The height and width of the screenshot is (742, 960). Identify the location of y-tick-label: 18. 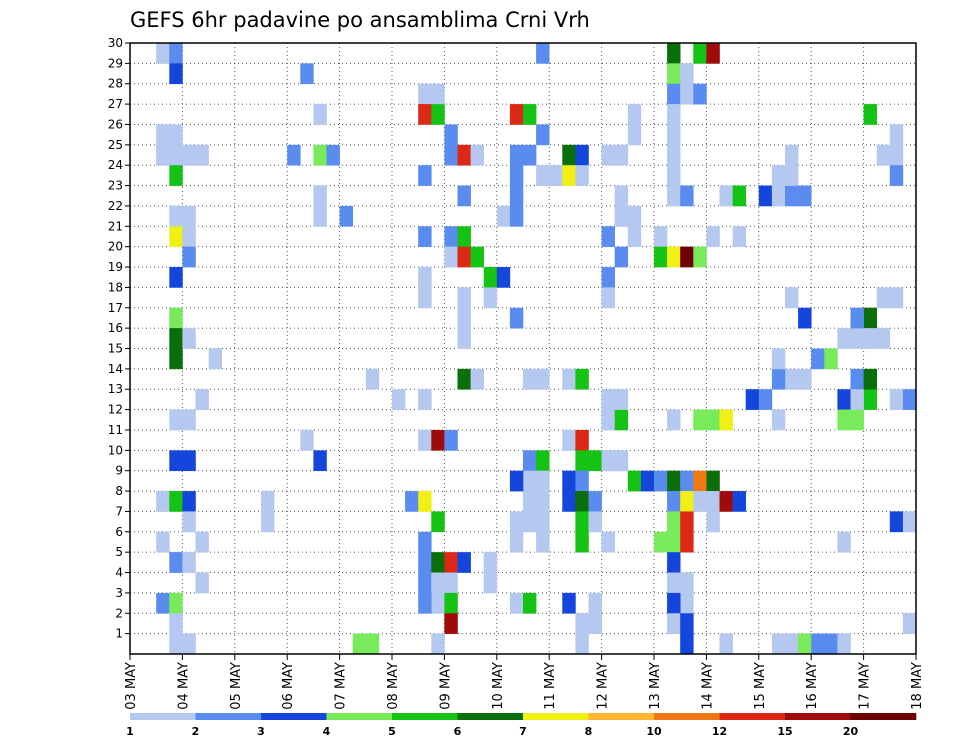
(115, 287).